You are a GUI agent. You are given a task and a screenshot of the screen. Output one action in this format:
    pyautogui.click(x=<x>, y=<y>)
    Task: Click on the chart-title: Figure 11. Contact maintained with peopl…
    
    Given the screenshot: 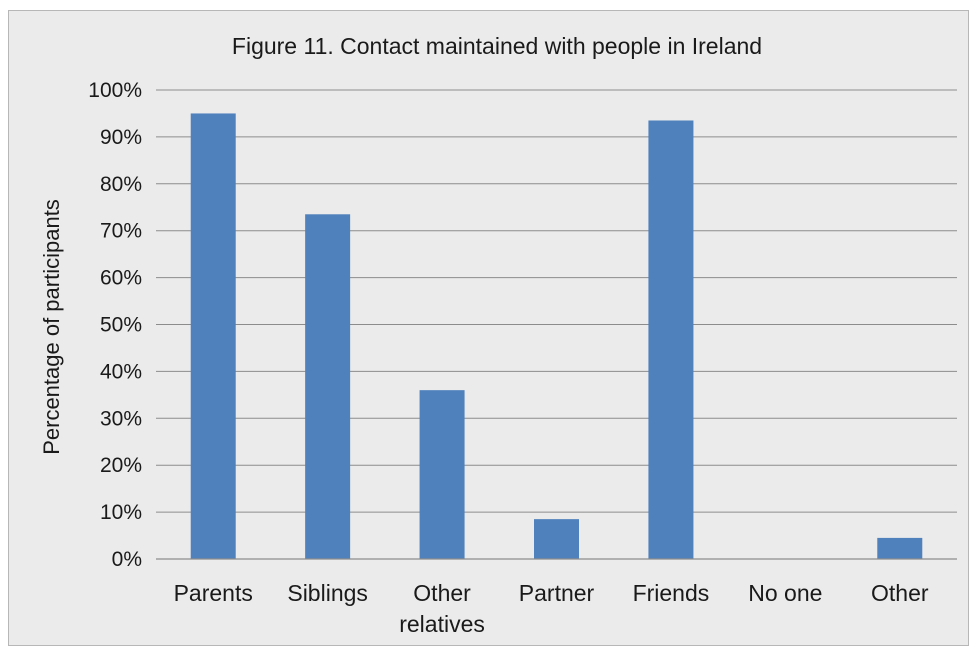 What is the action you would take?
    pyautogui.click(x=497, y=46)
    